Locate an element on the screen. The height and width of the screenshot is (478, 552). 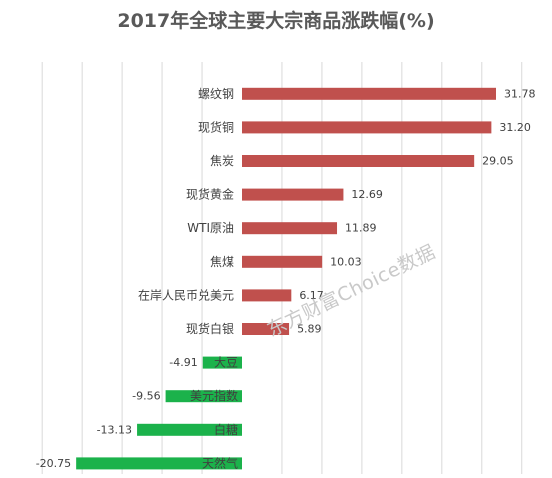
category-label-2: 焦炭 is located at coordinates (222, 161).